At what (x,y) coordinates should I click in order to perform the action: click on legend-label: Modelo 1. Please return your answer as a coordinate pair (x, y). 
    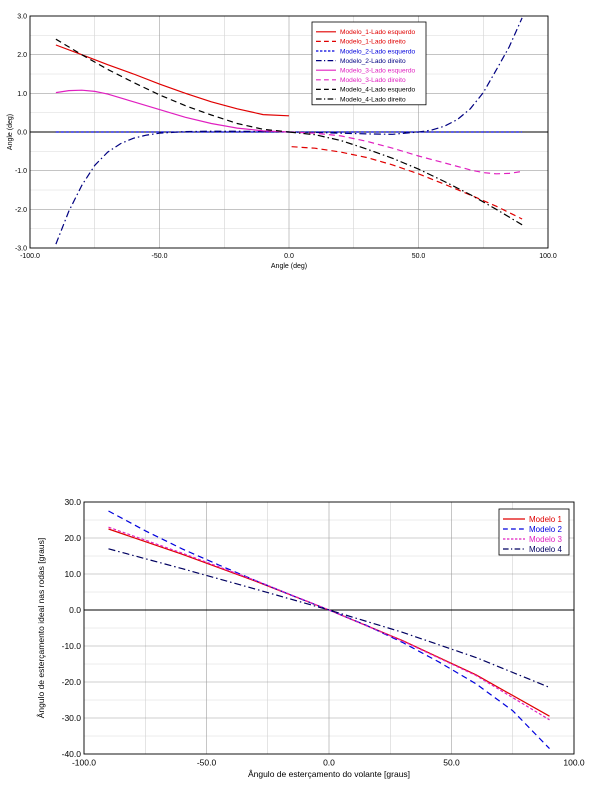
    Looking at the image, I should click on (545, 519).